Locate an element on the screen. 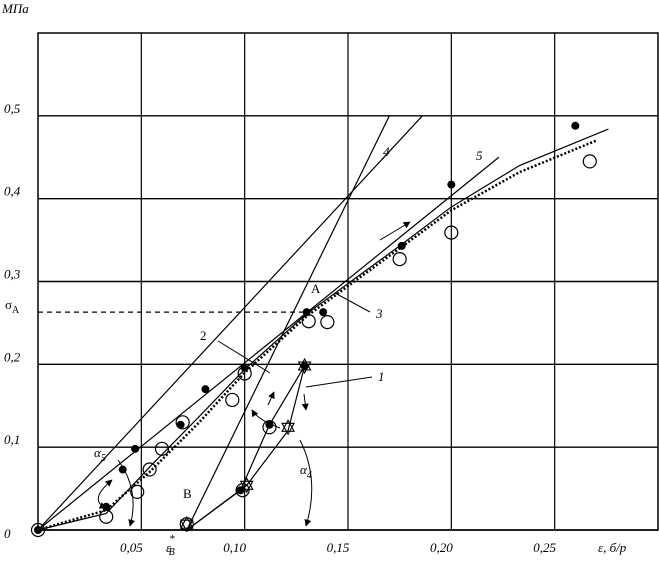 The image size is (659, 564). annotation-text: 4 is located at coordinates (386, 151).